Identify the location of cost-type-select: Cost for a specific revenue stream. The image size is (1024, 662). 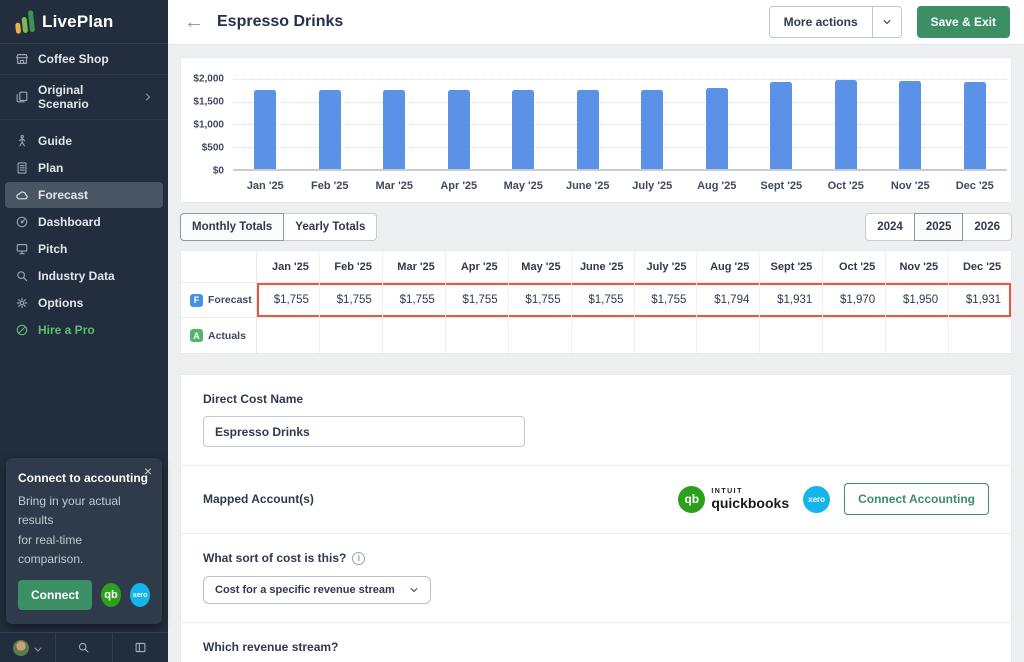
(317, 590).